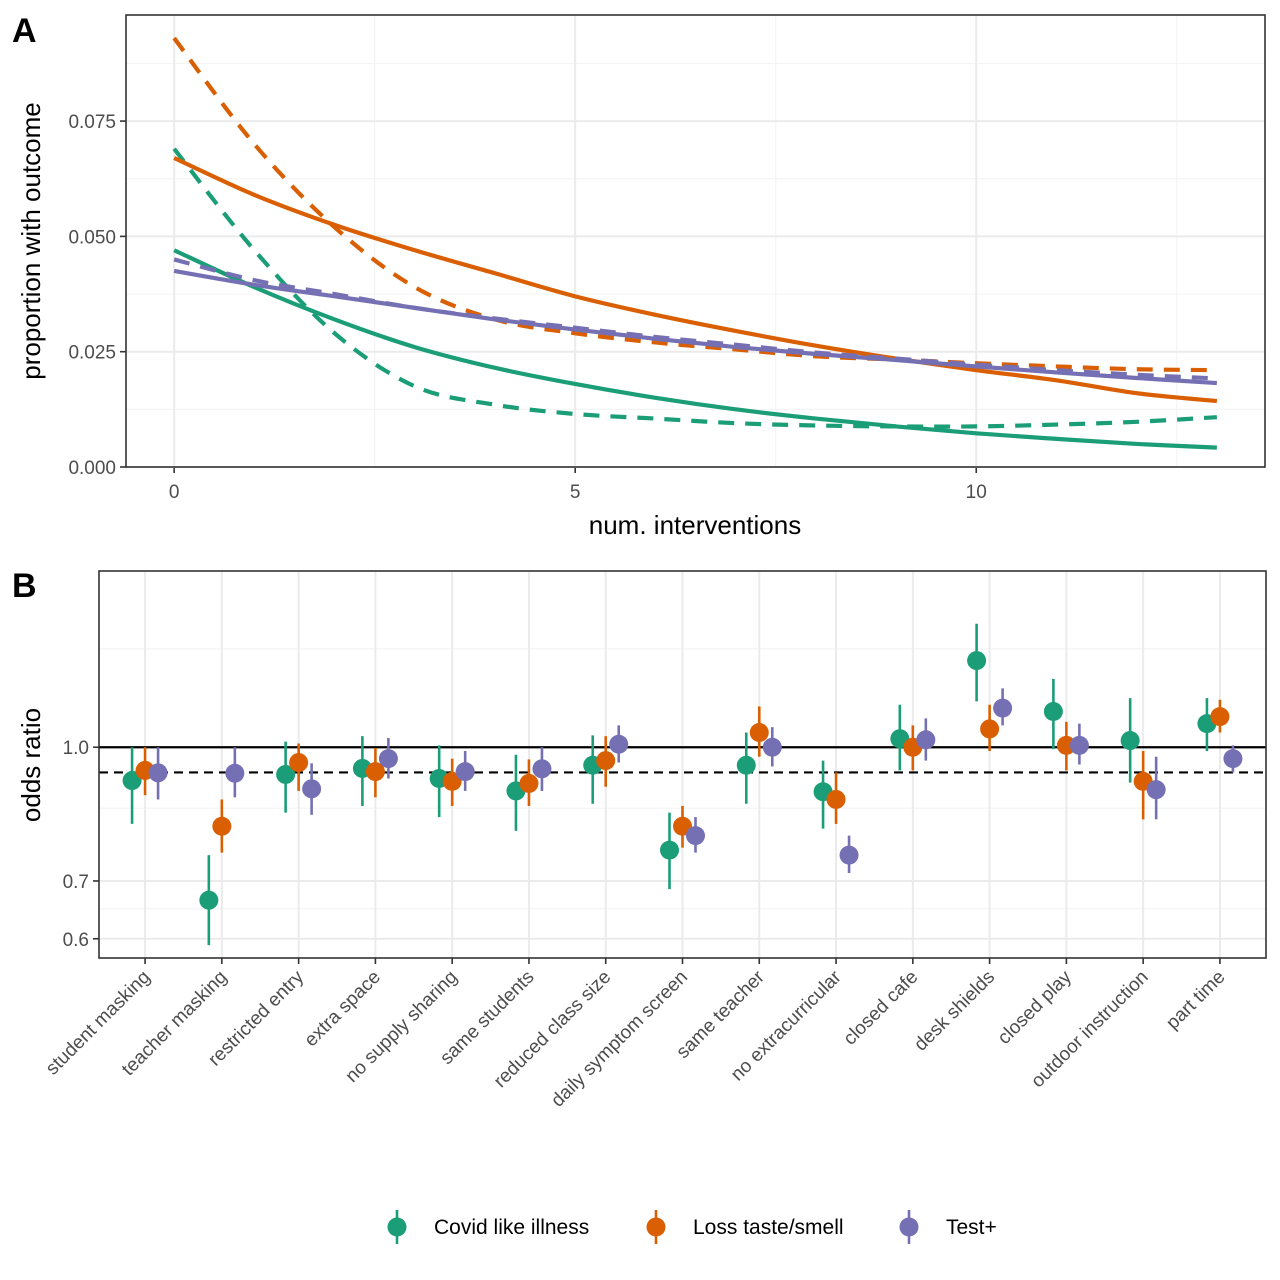 This screenshot has height=1280, width=1280. I want to click on x-tick-label: desk shields, so click(954, 1011).